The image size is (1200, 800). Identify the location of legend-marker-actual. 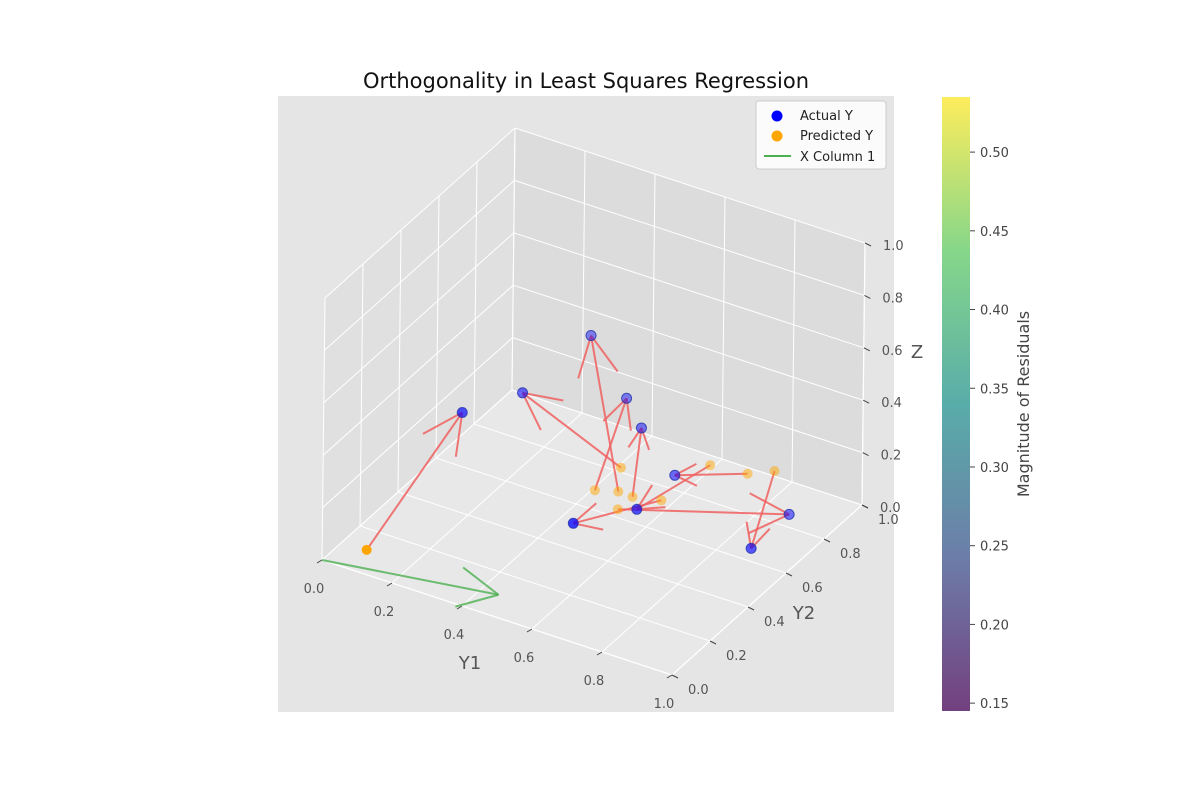
(777, 116).